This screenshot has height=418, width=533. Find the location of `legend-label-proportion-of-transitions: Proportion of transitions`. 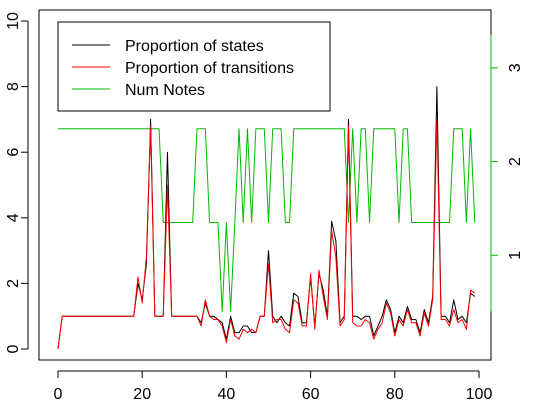

legend-label-proportion-of-transitions: Proportion of transitions is located at coordinates (209, 68).